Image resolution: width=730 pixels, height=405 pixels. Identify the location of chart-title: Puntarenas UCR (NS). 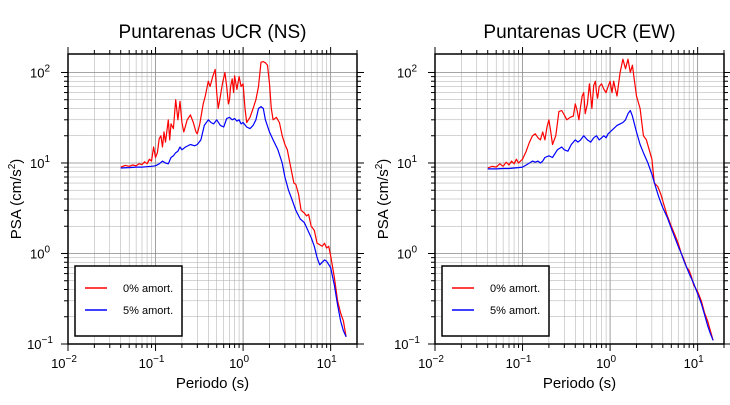
(213, 32).